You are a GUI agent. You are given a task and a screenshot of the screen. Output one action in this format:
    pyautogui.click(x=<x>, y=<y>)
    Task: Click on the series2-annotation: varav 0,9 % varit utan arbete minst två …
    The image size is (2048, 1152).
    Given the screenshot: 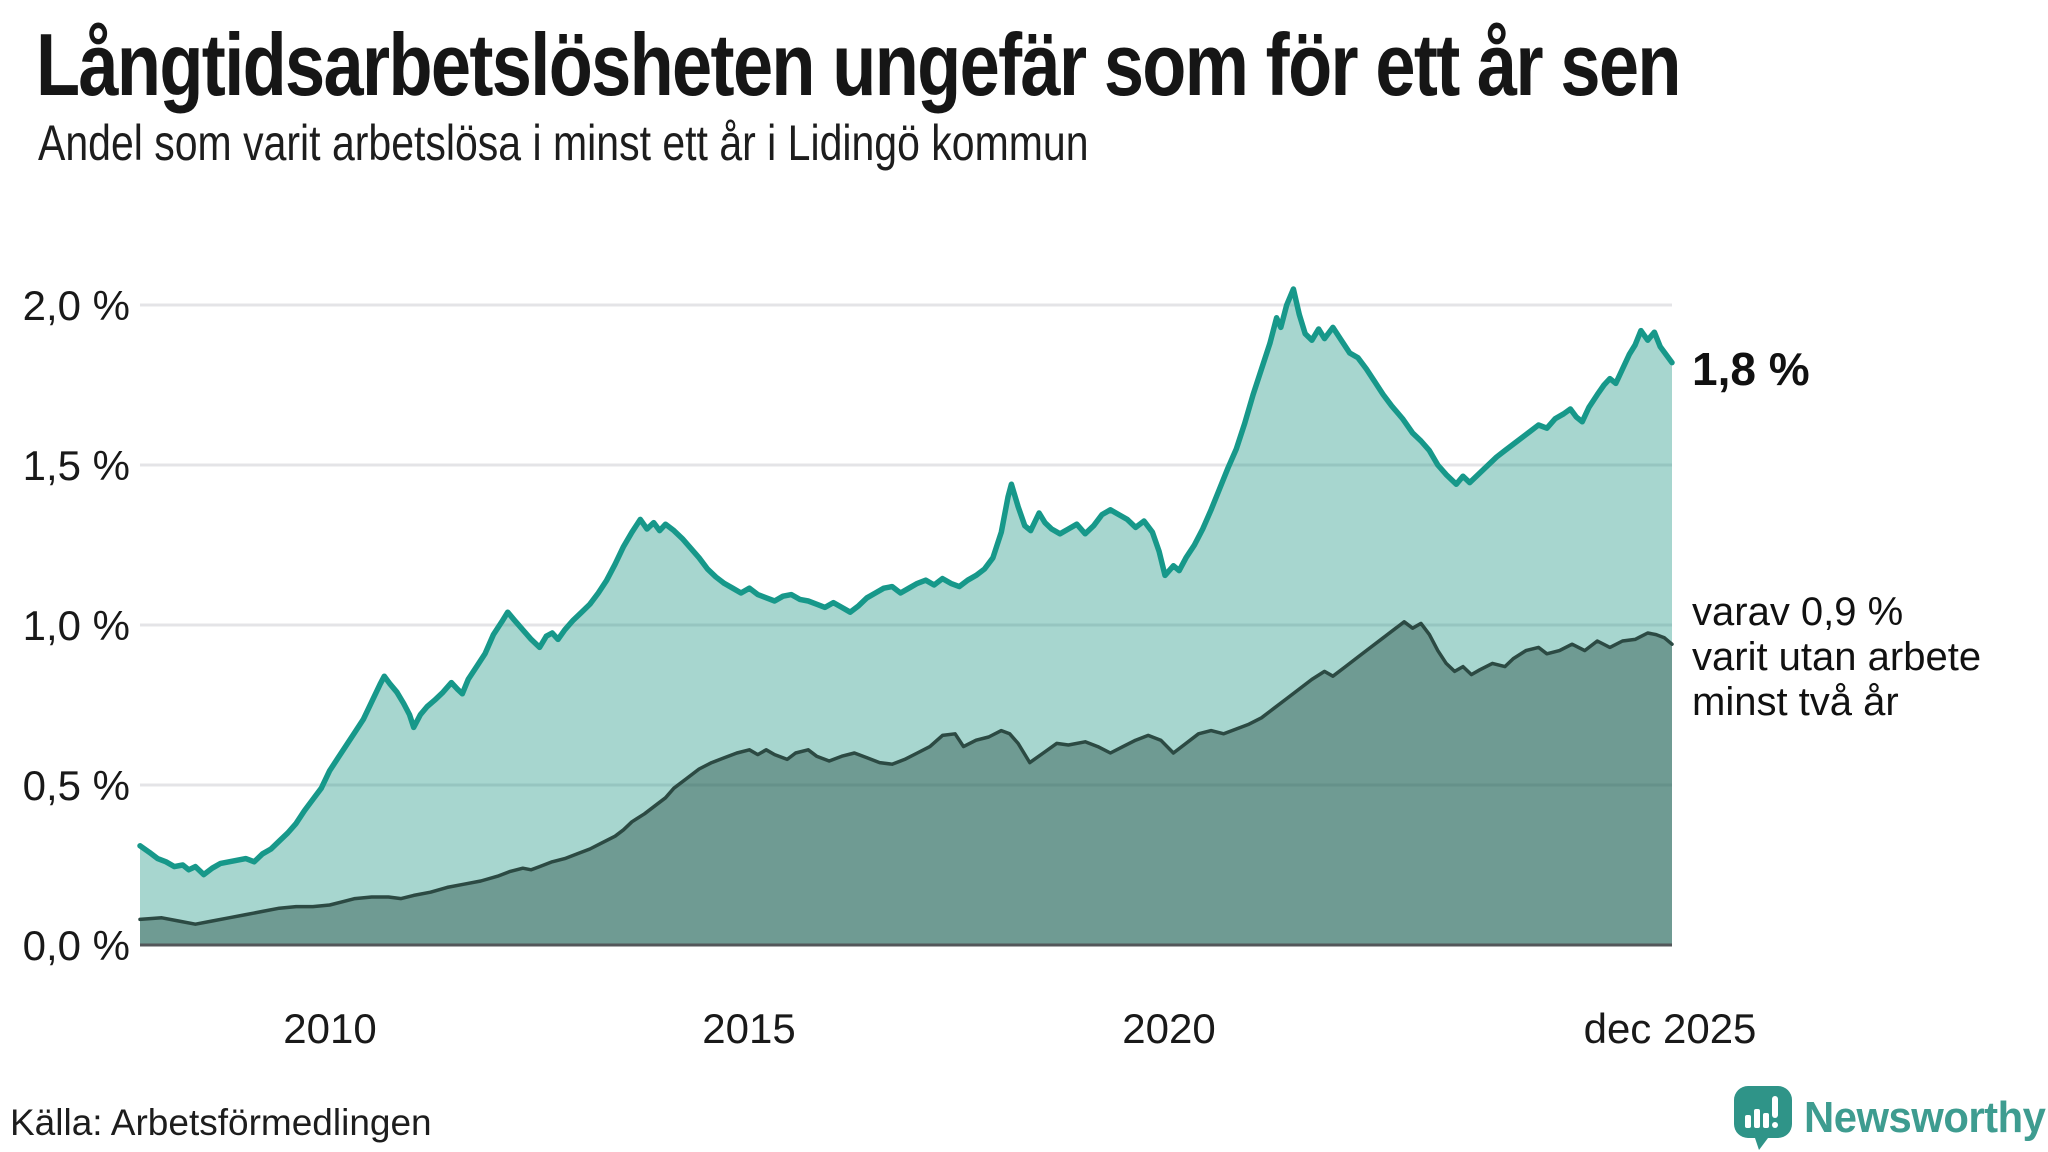 What is the action you would take?
    pyautogui.click(x=1836, y=657)
    